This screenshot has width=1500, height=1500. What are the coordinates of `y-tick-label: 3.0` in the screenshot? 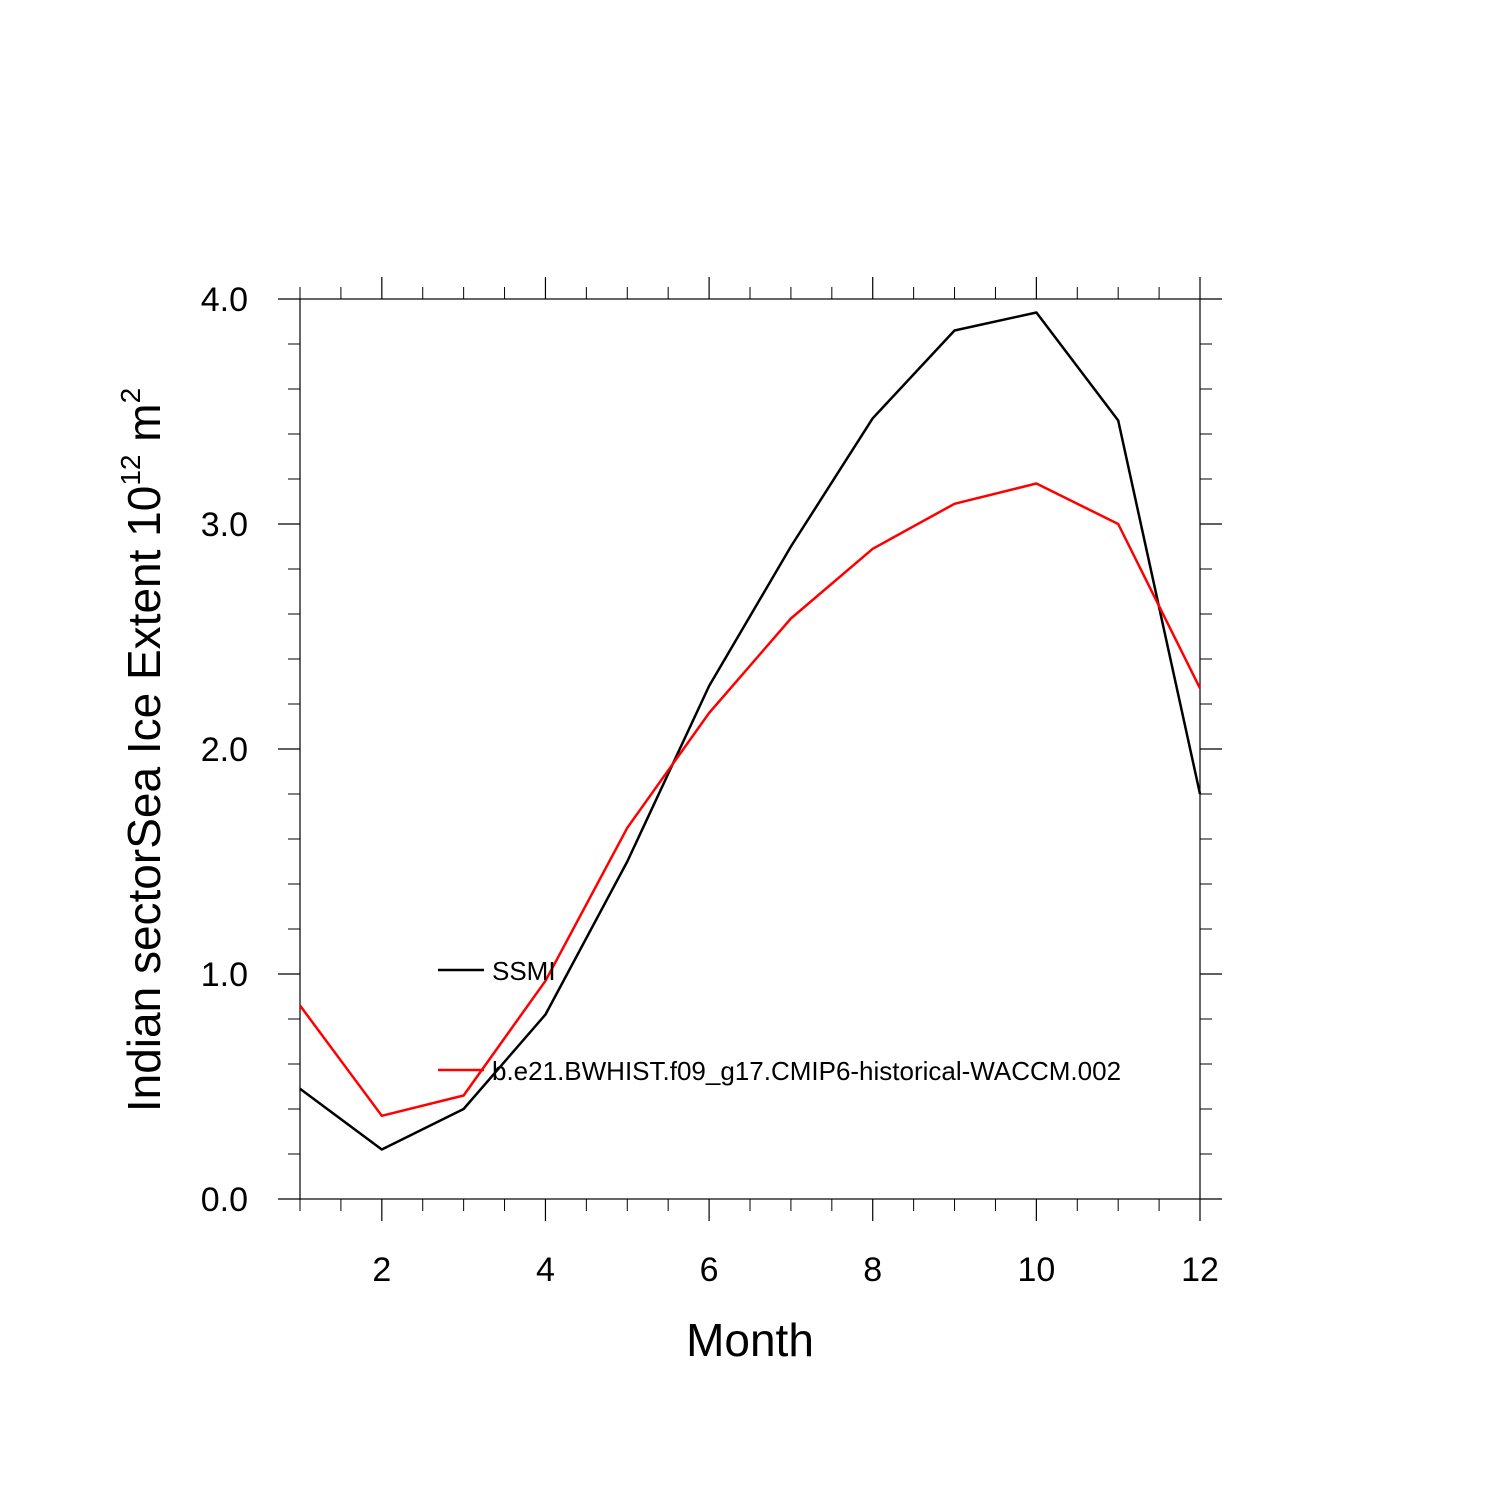 It's located at (224, 525).